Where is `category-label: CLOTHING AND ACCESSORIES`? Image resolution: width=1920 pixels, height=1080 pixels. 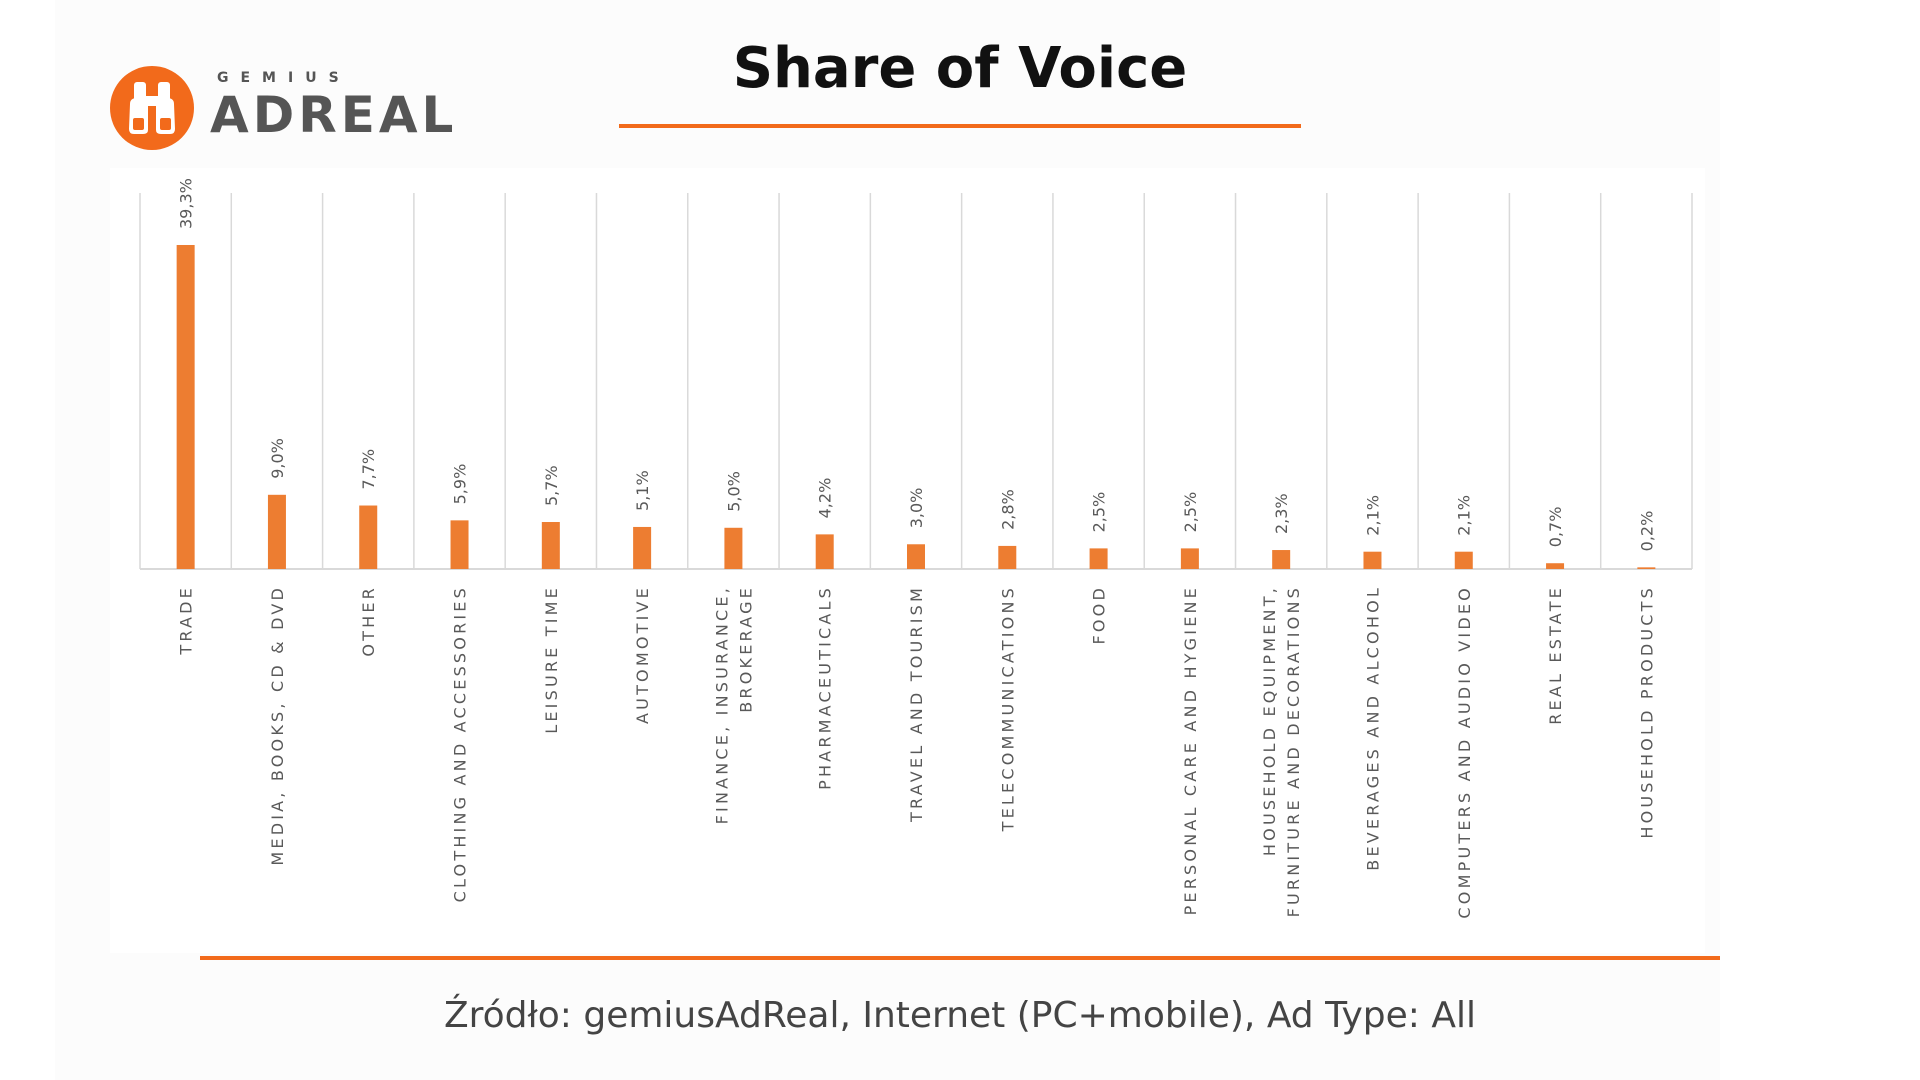 category-label: CLOTHING AND ACCESSORIES is located at coordinates (460, 743).